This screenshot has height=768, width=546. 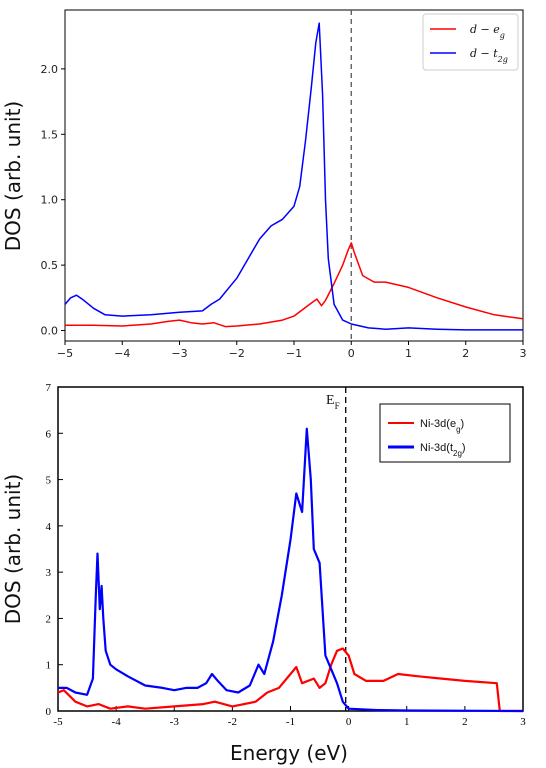 What do you see at coordinates (13, 549) in the screenshot?
I see `bottom-y-axis-label: DOS (arb. unit)` at bounding box center [13, 549].